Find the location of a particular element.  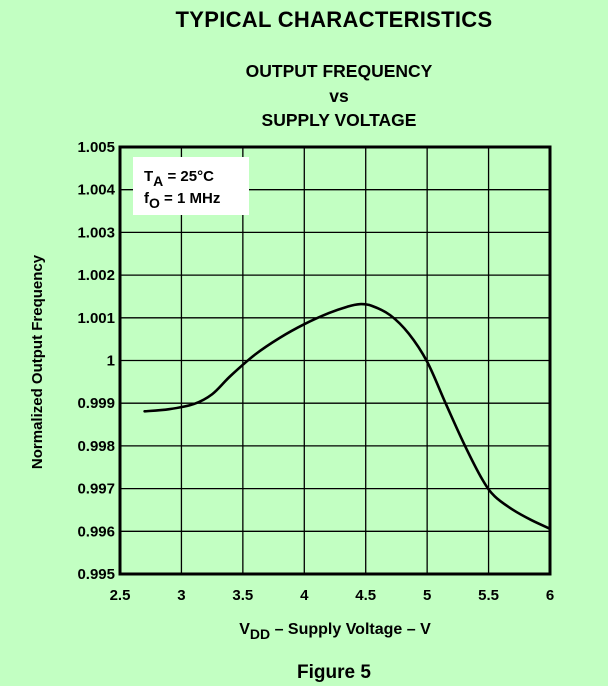

x-tick-label: 4 is located at coordinates (304, 595).